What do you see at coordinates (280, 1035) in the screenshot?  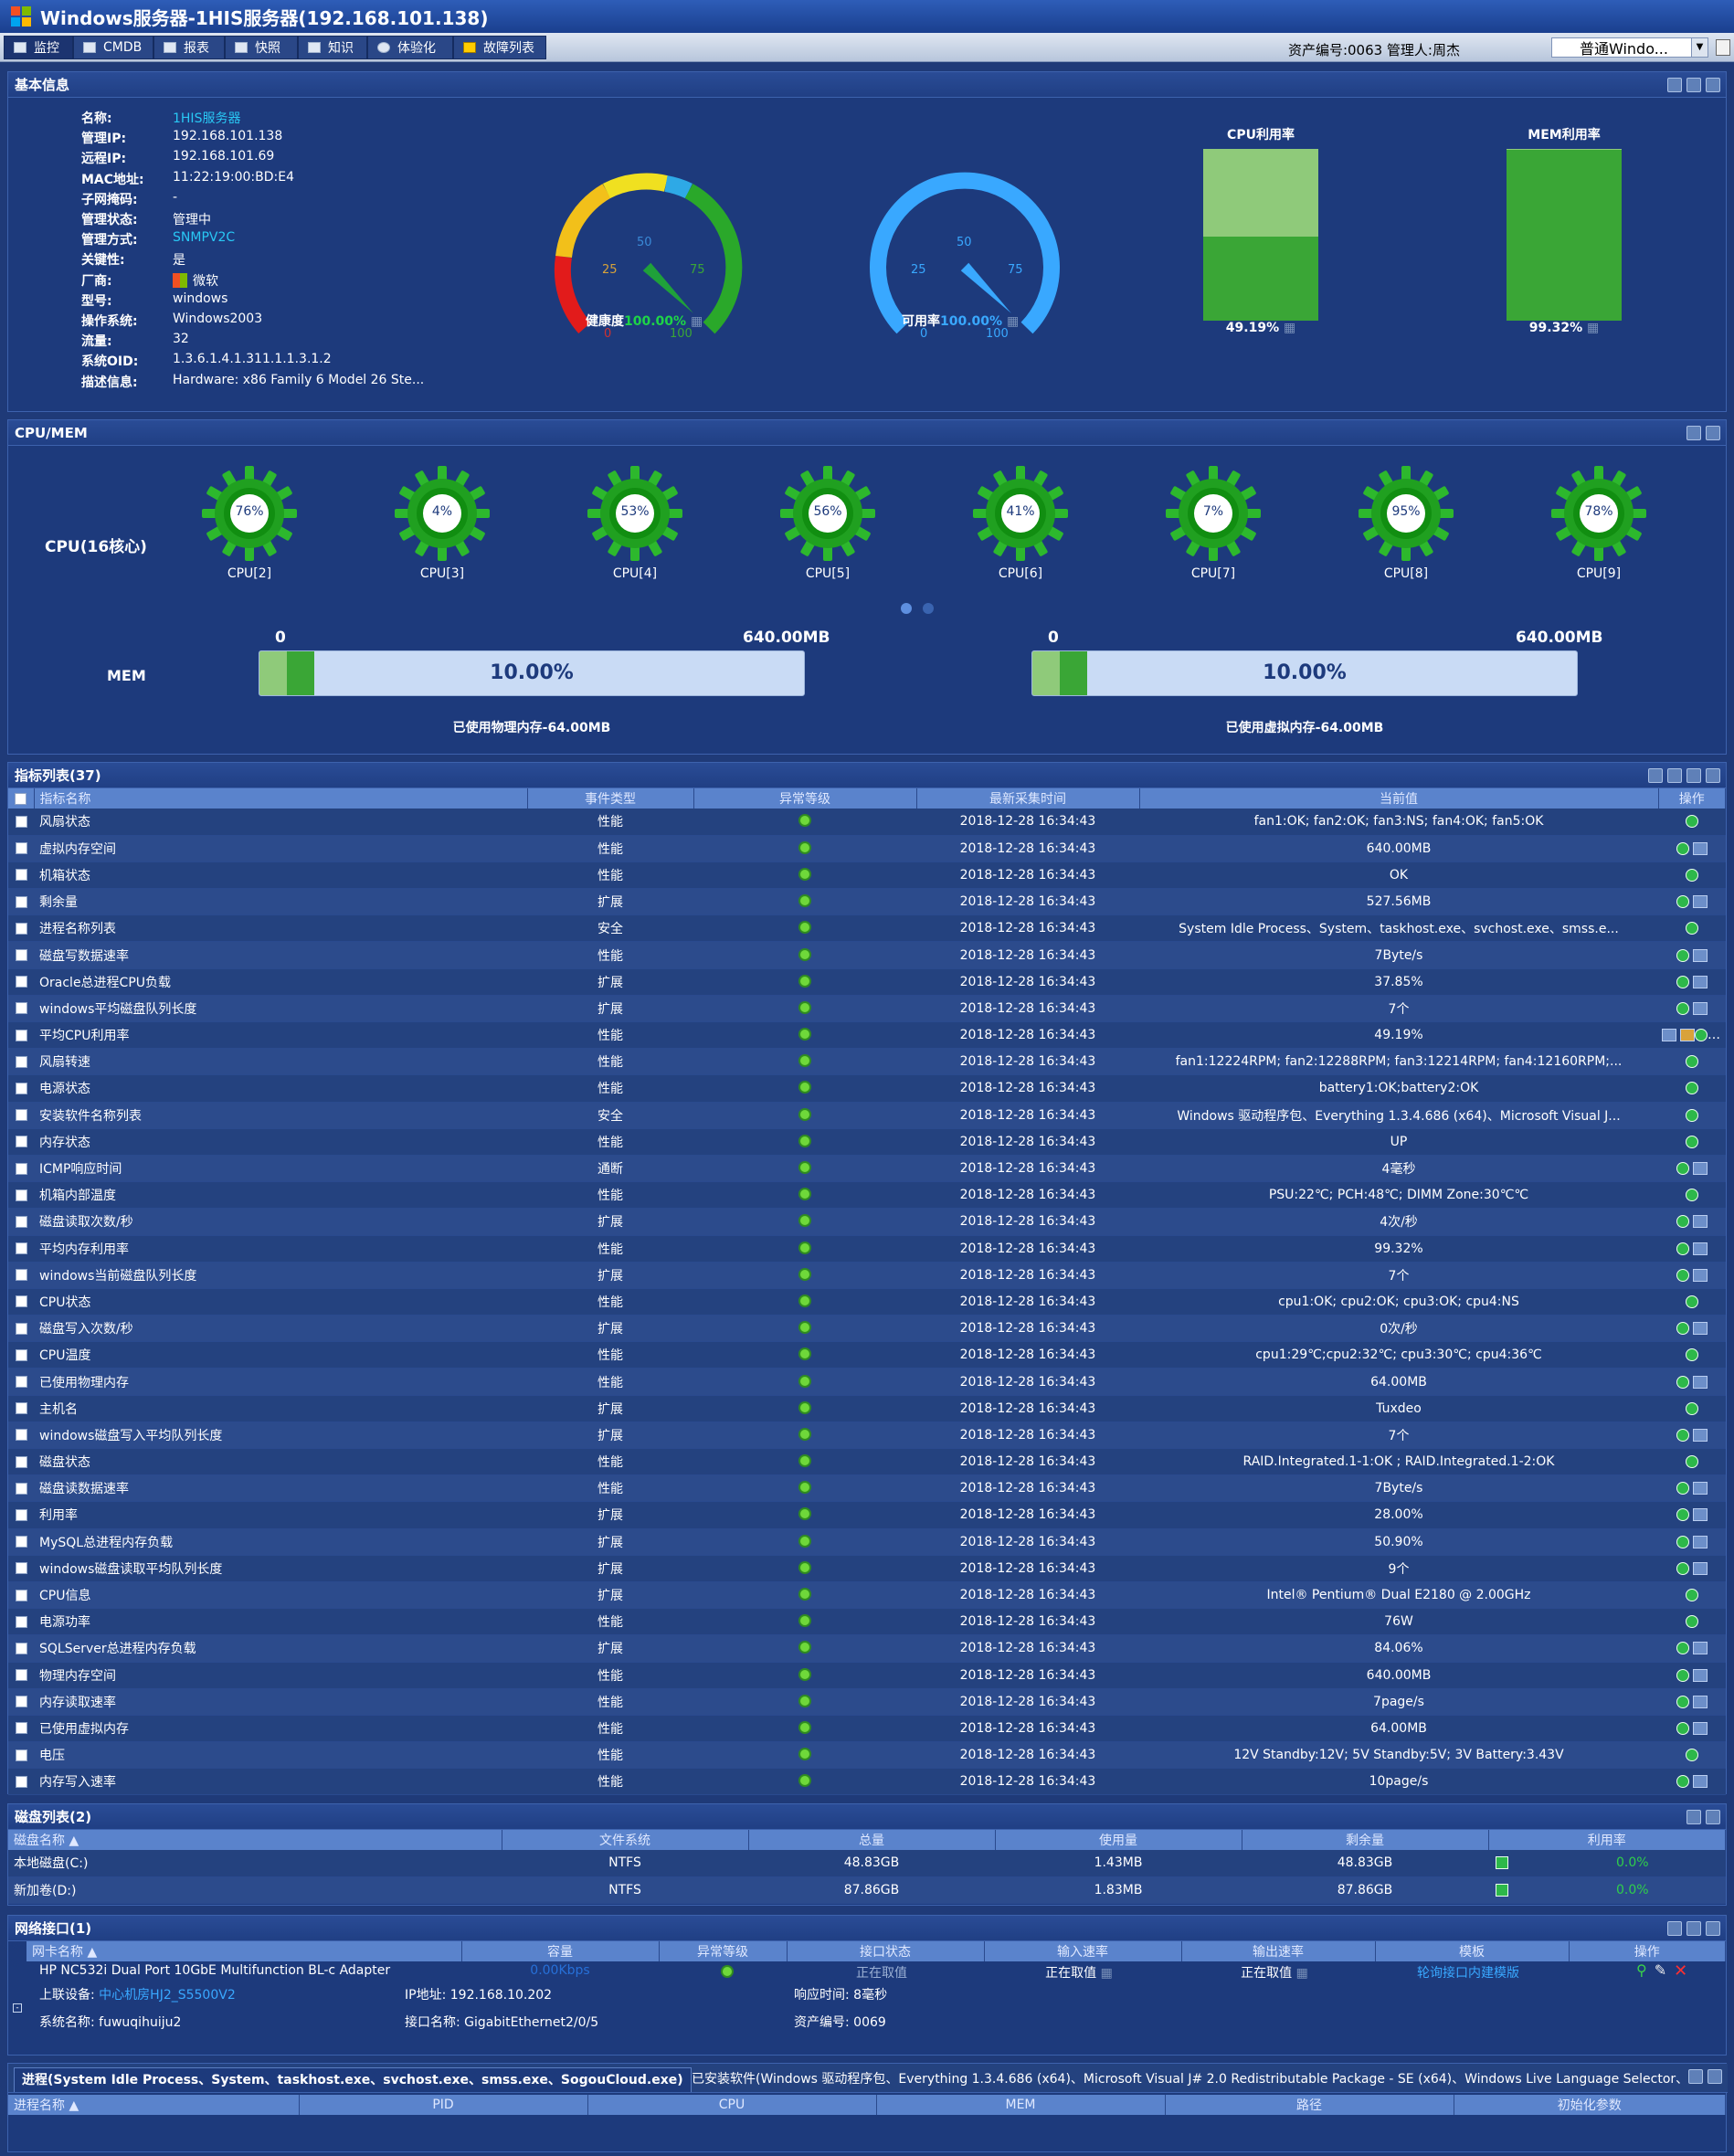 I see `metric-name: 平均CPU利用率` at bounding box center [280, 1035].